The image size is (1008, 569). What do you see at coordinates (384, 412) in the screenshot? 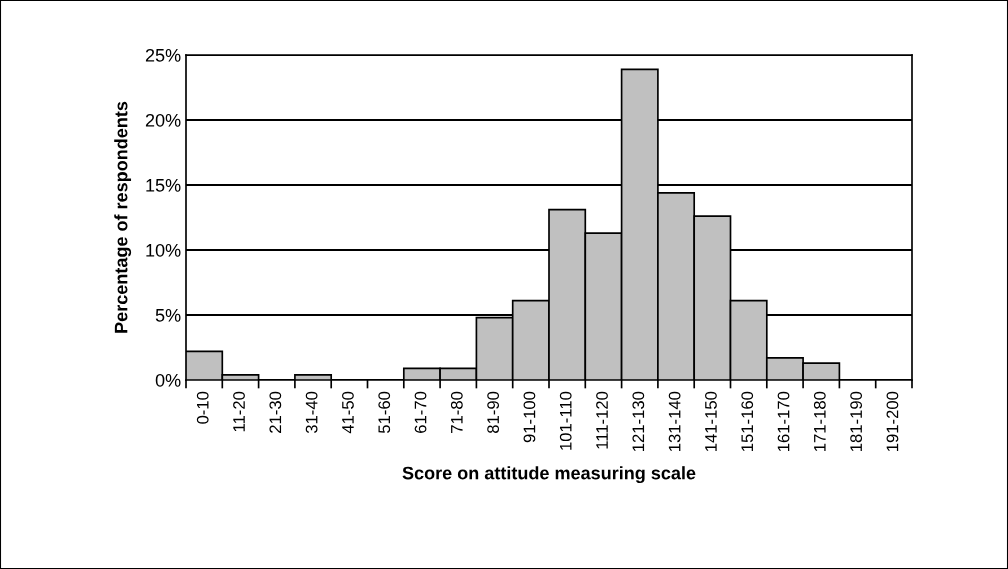
I see `x-tick-label: 51-60` at bounding box center [384, 412].